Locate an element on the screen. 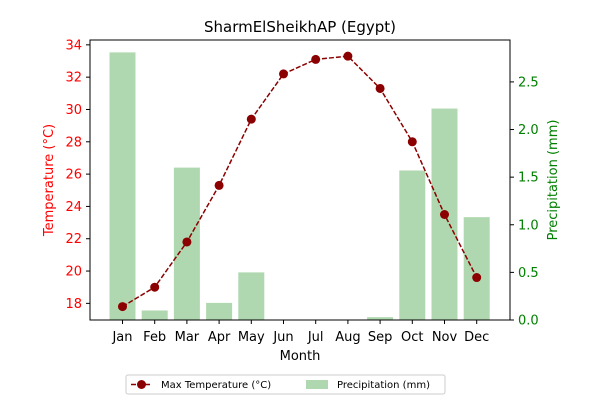 This screenshot has height=400, width=600. x-tick-label: Nov is located at coordinates (445, 337).